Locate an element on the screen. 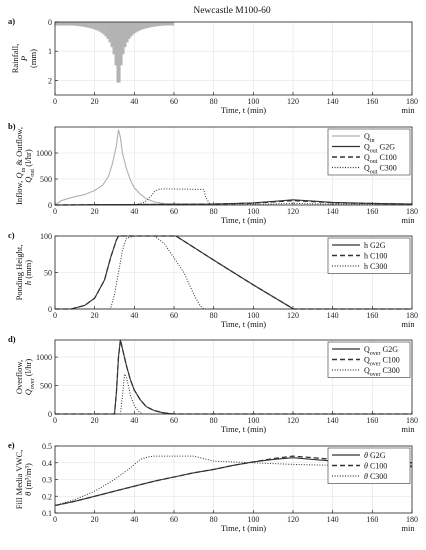  y-tick-label: 100 is located at coordinates (46, 236).